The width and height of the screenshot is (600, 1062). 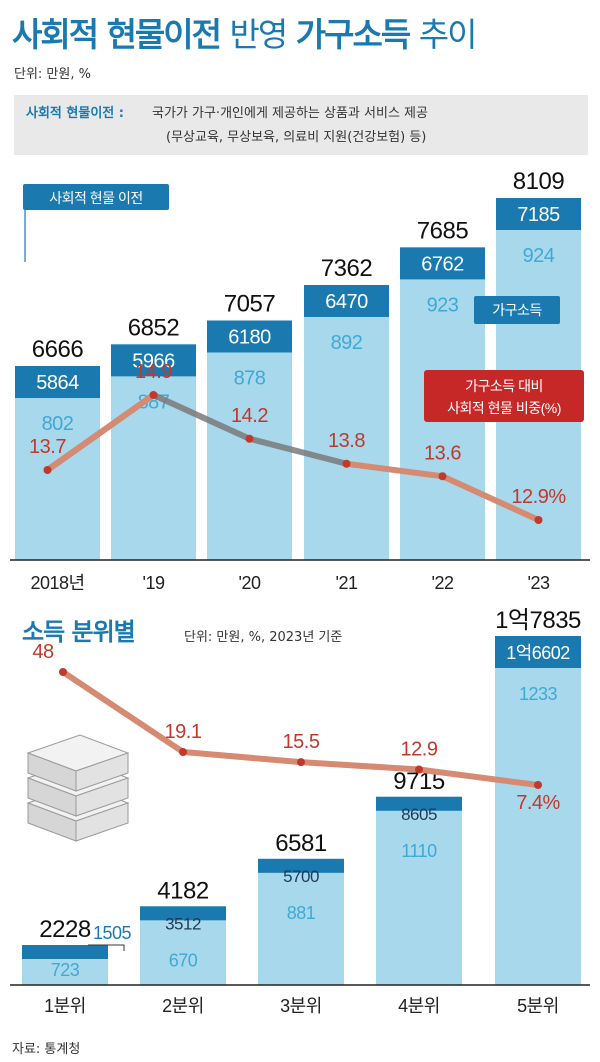 What do you see at coordinates (154, 583) in the screenshot?
I see `x-tick-label: '19` at bounding box center [154, 583].